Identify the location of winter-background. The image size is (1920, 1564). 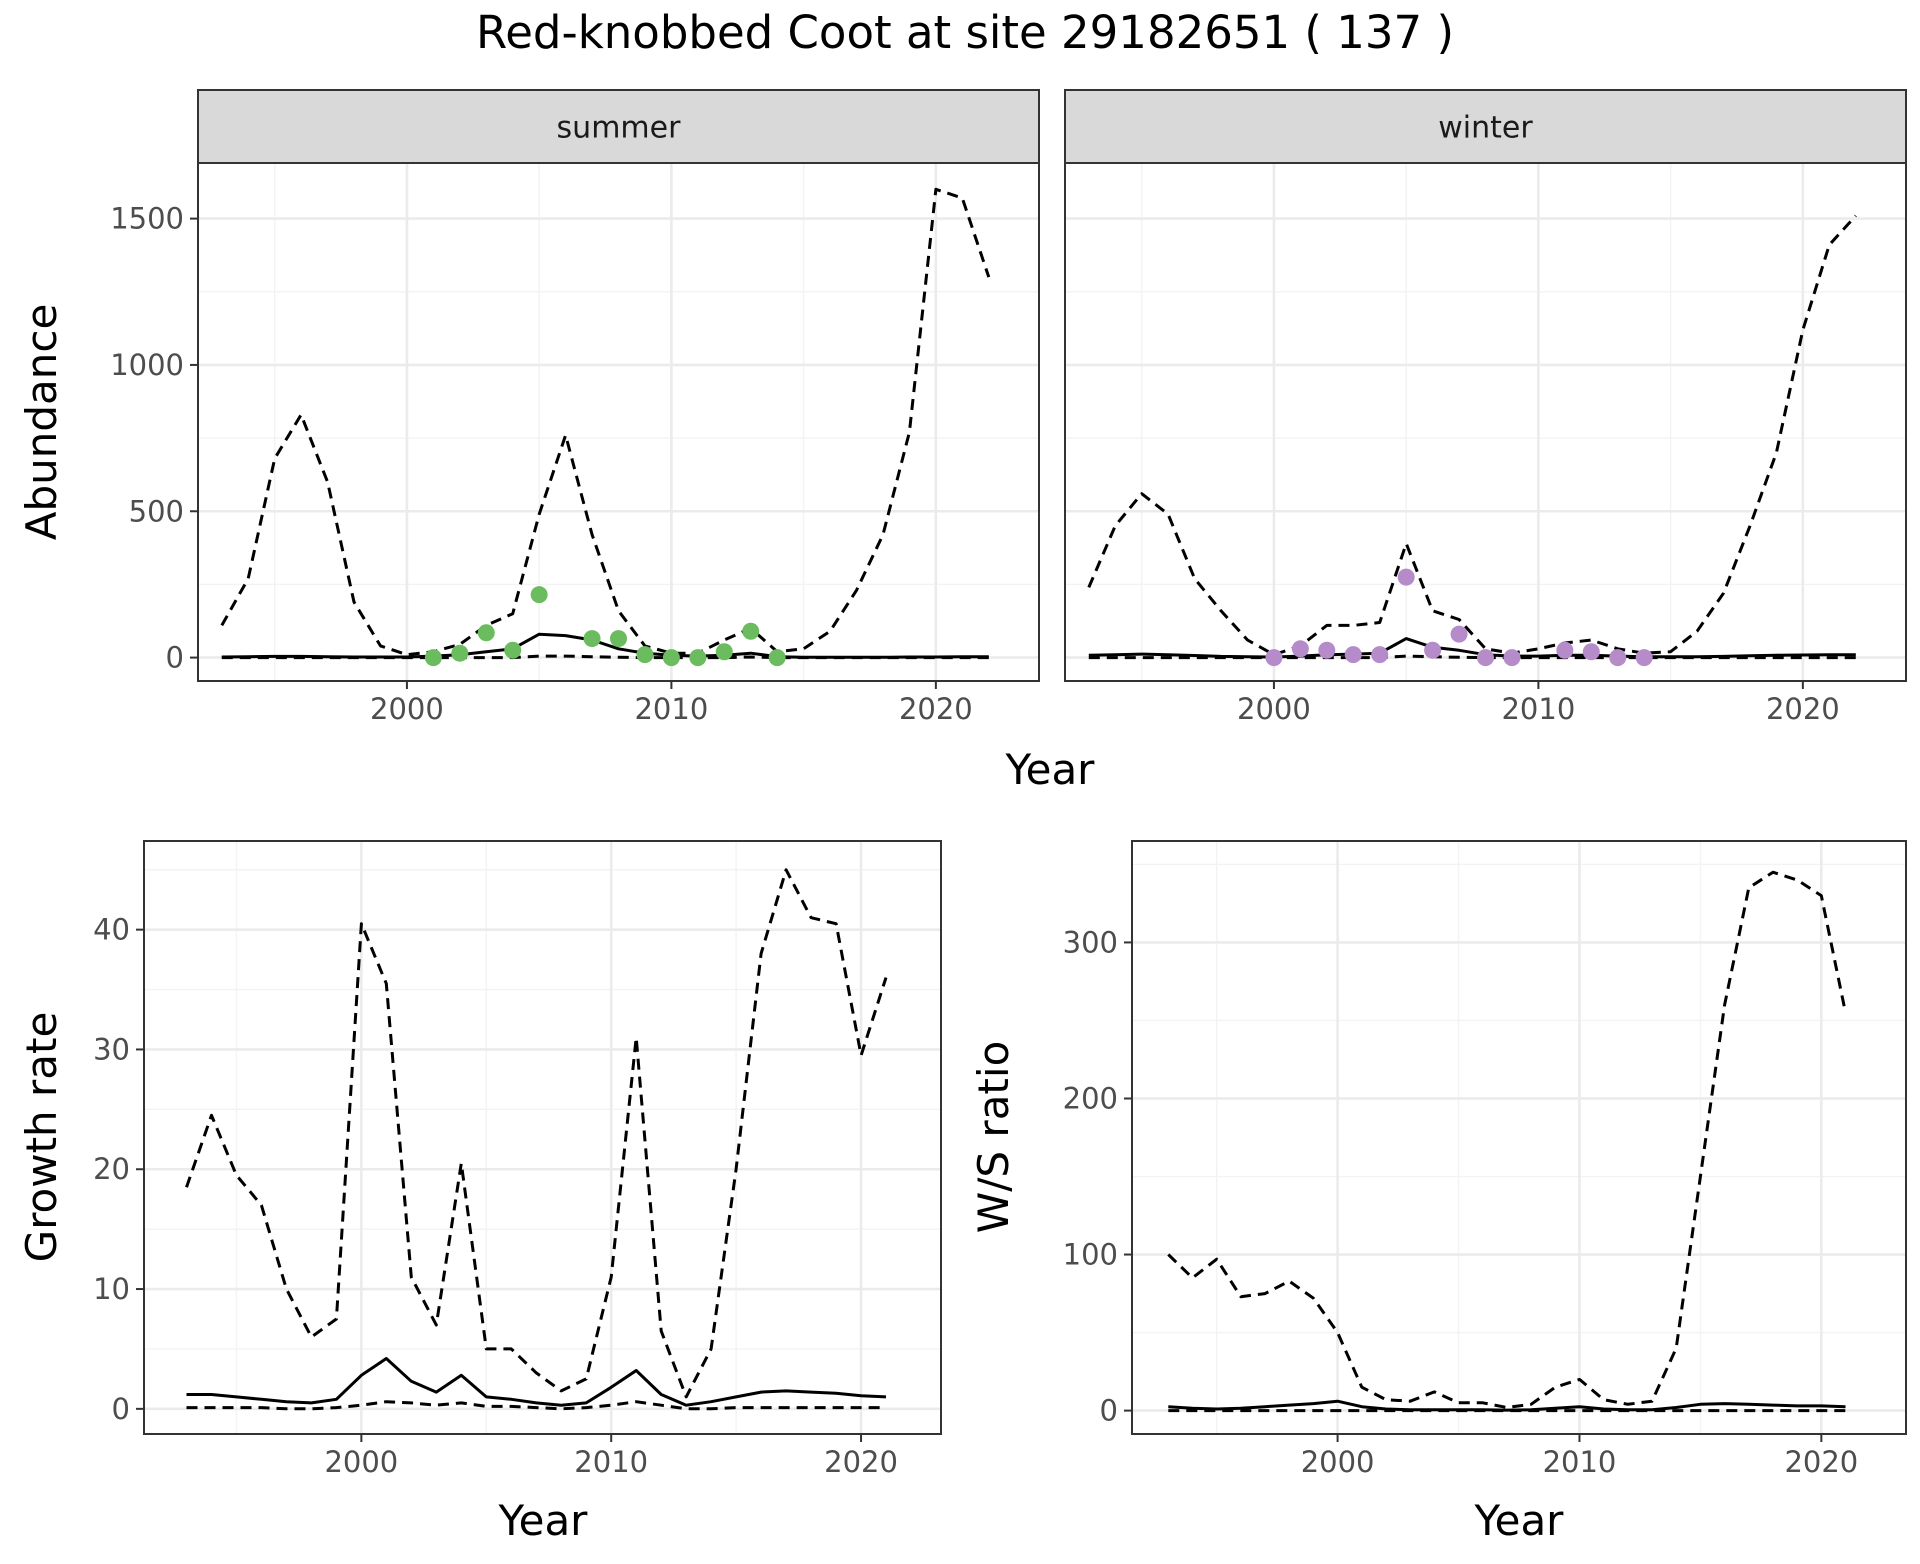
(1485, 422).